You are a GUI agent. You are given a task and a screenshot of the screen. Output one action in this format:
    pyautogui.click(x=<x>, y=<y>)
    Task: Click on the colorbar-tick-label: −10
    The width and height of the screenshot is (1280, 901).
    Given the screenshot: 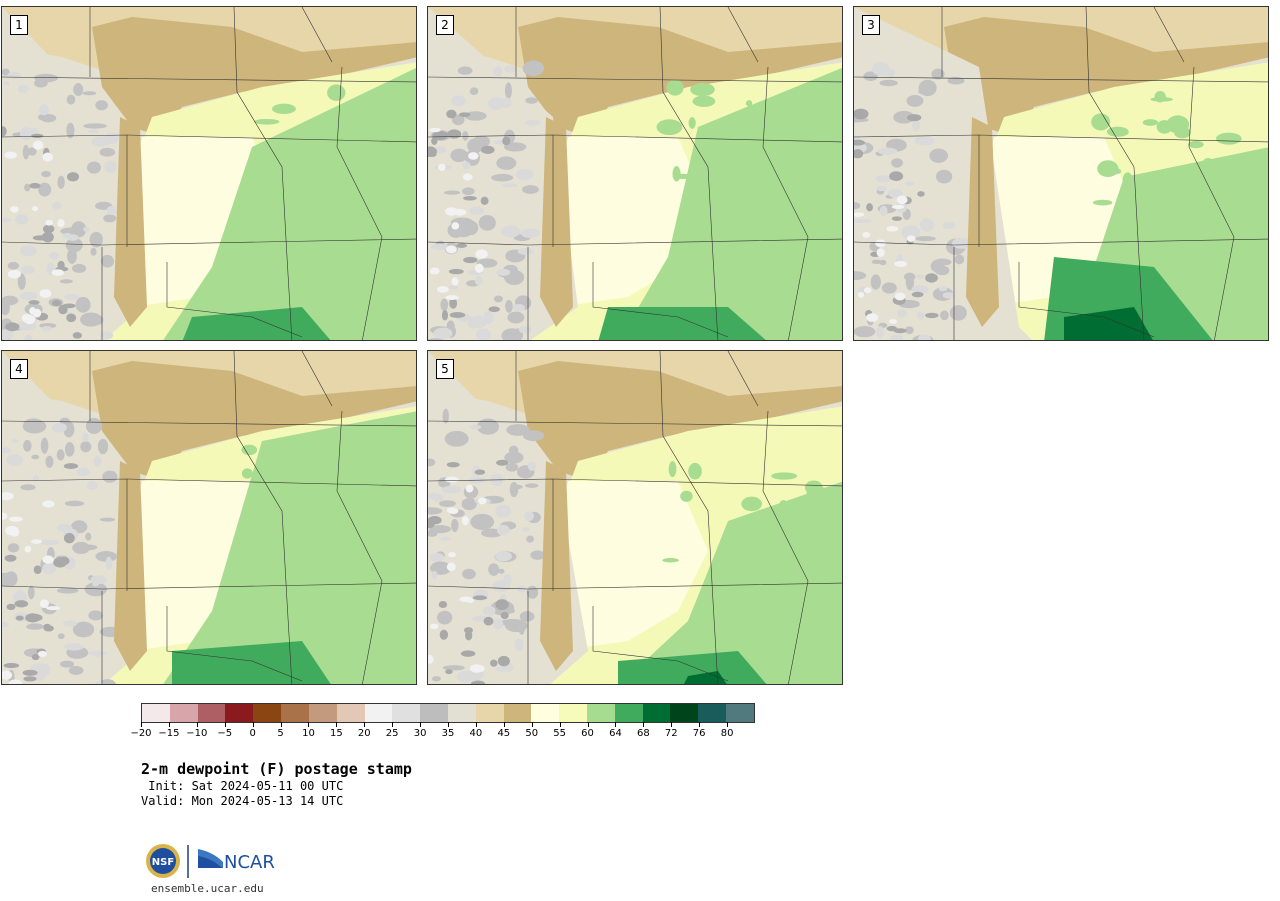 What is the action you would take?
    pyautogui.click(x=197, y=733)
    